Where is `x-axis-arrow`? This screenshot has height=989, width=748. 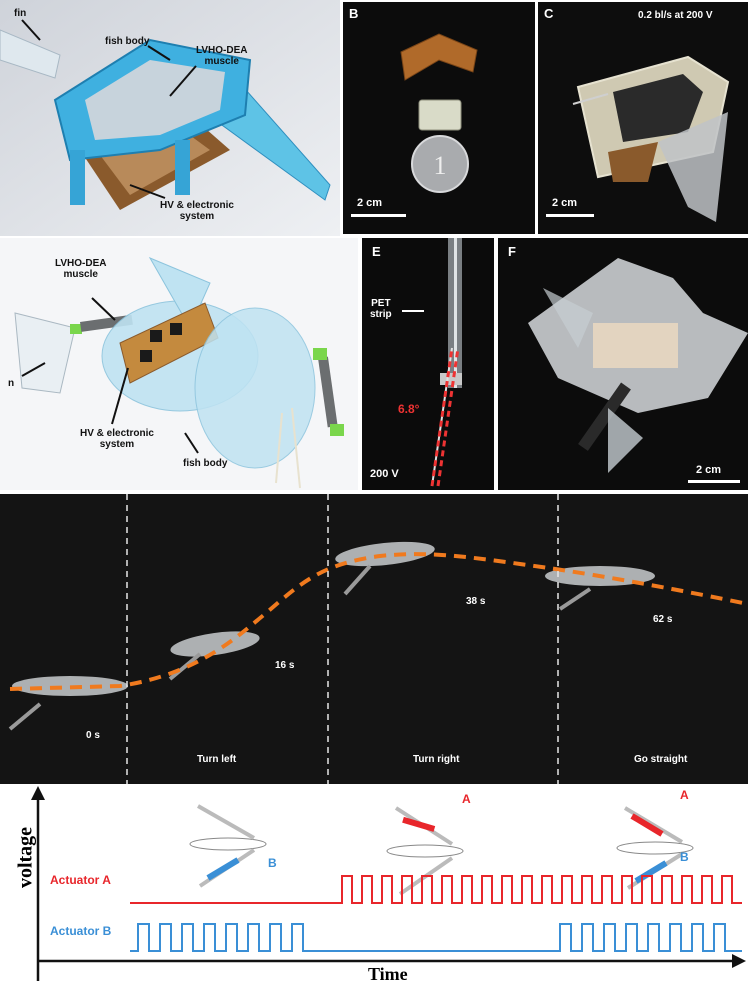
x-axis-arrow is located at coordinates (739, 961).